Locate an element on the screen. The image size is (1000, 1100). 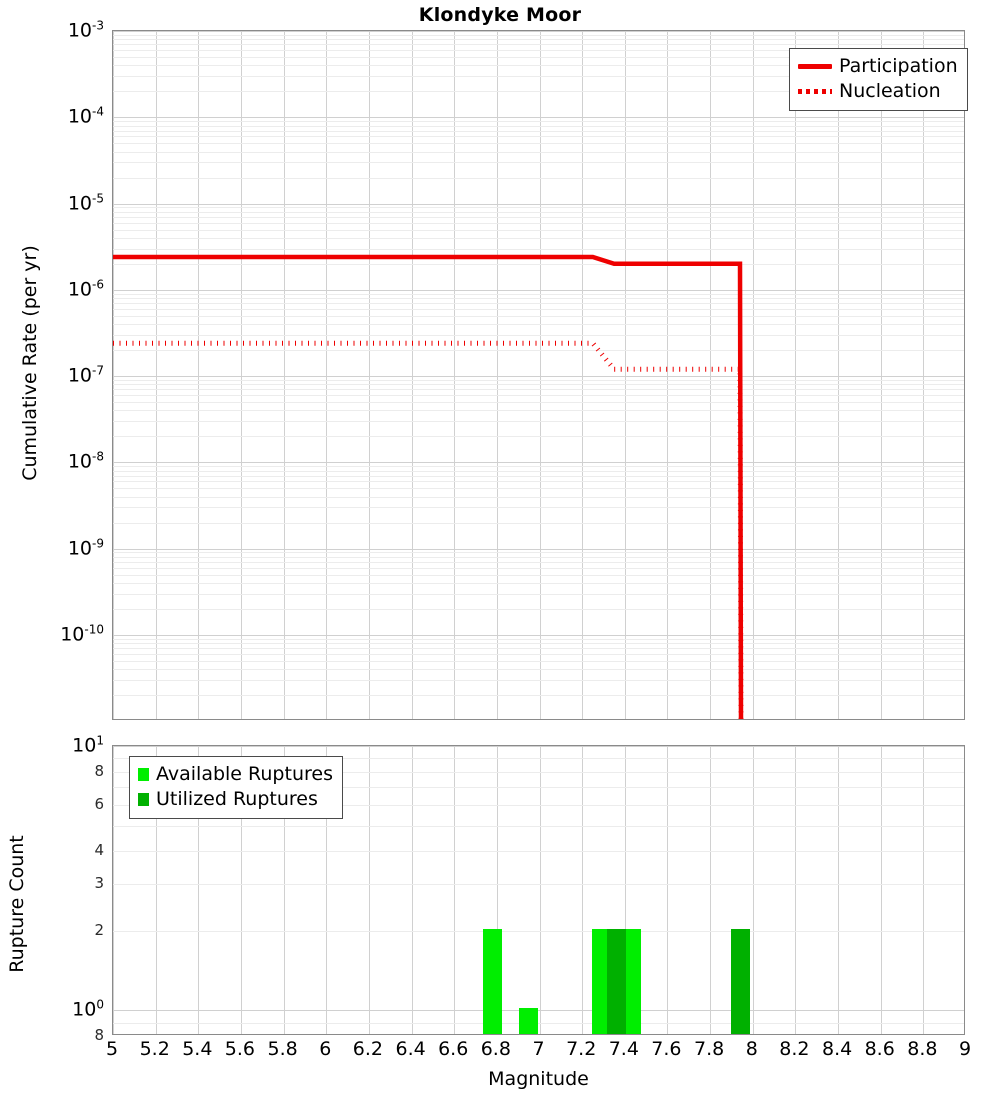
legend-item-available-ruptures: Available Ruptures is located at coordinates (235, 774).